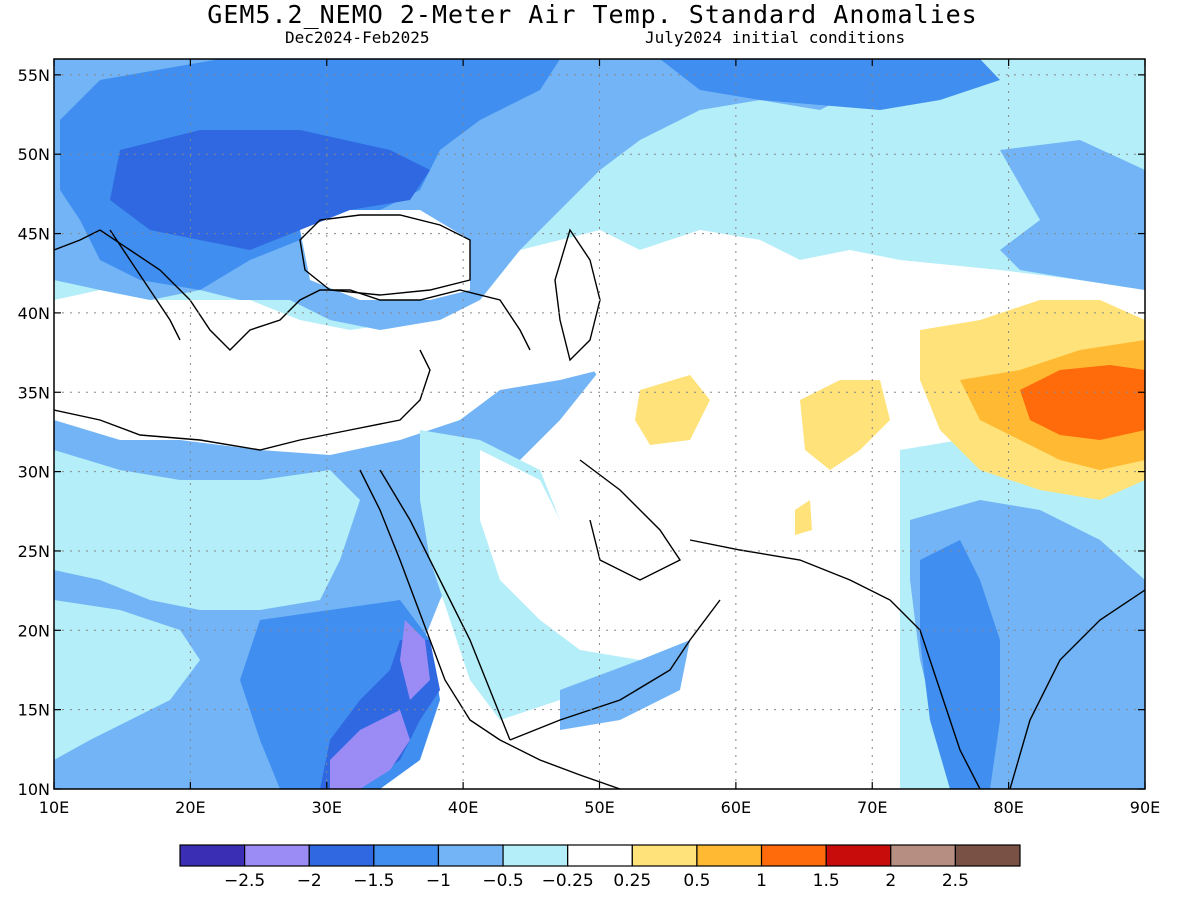 Image resolution: width=1200 pixels, height=900 pixels. Describe the element at coordinates (232, 405) in the screenshot. I see `anomaly-neutral-egypt` at that location.